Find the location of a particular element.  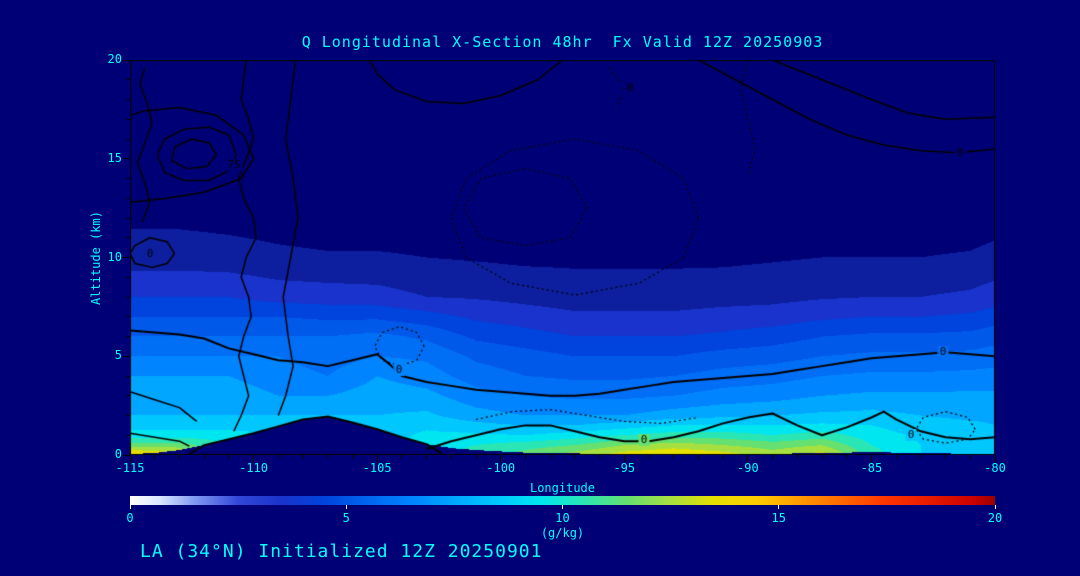

y-axis-tick-label: 20 is located at coordinates (114, 59).